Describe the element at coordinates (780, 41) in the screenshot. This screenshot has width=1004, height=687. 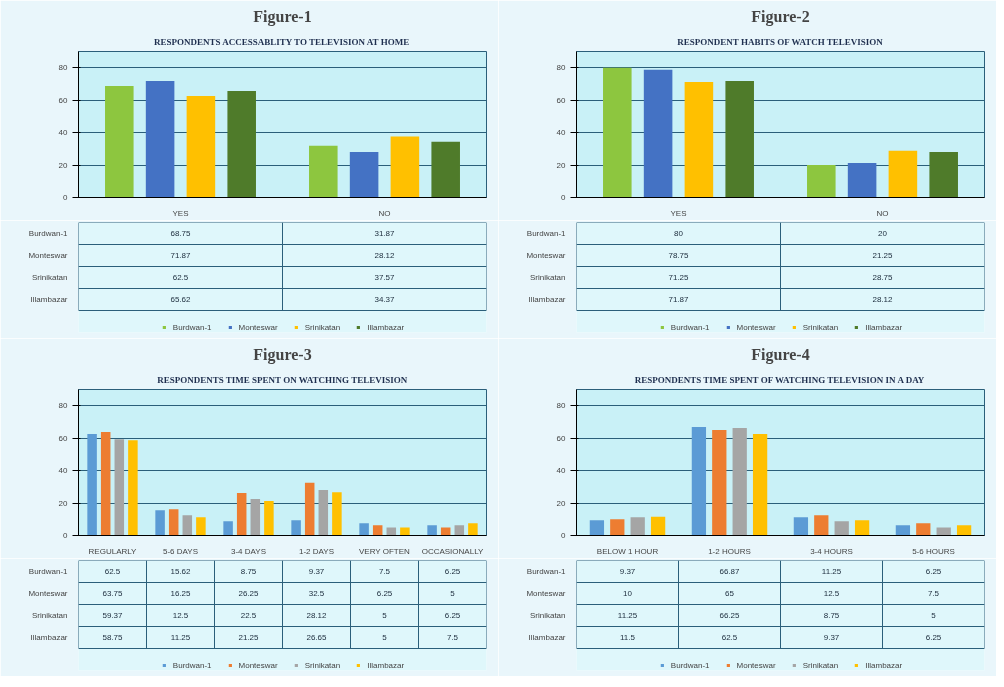
I see `chart-subtitle: RESPONDENT HABITS OF WATCH TELEVISION` at that location.